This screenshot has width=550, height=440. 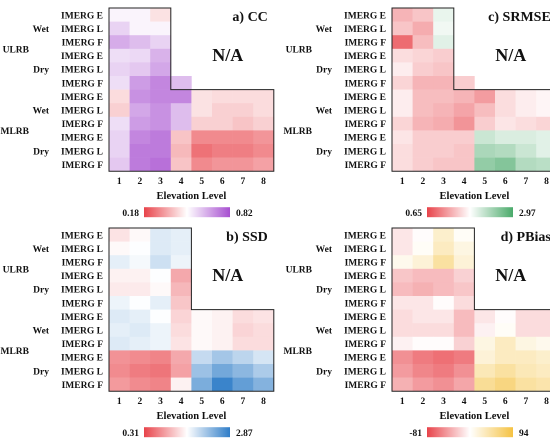 I want to click on colorbar-max-label: 0.82, so click(x=244, y=214).